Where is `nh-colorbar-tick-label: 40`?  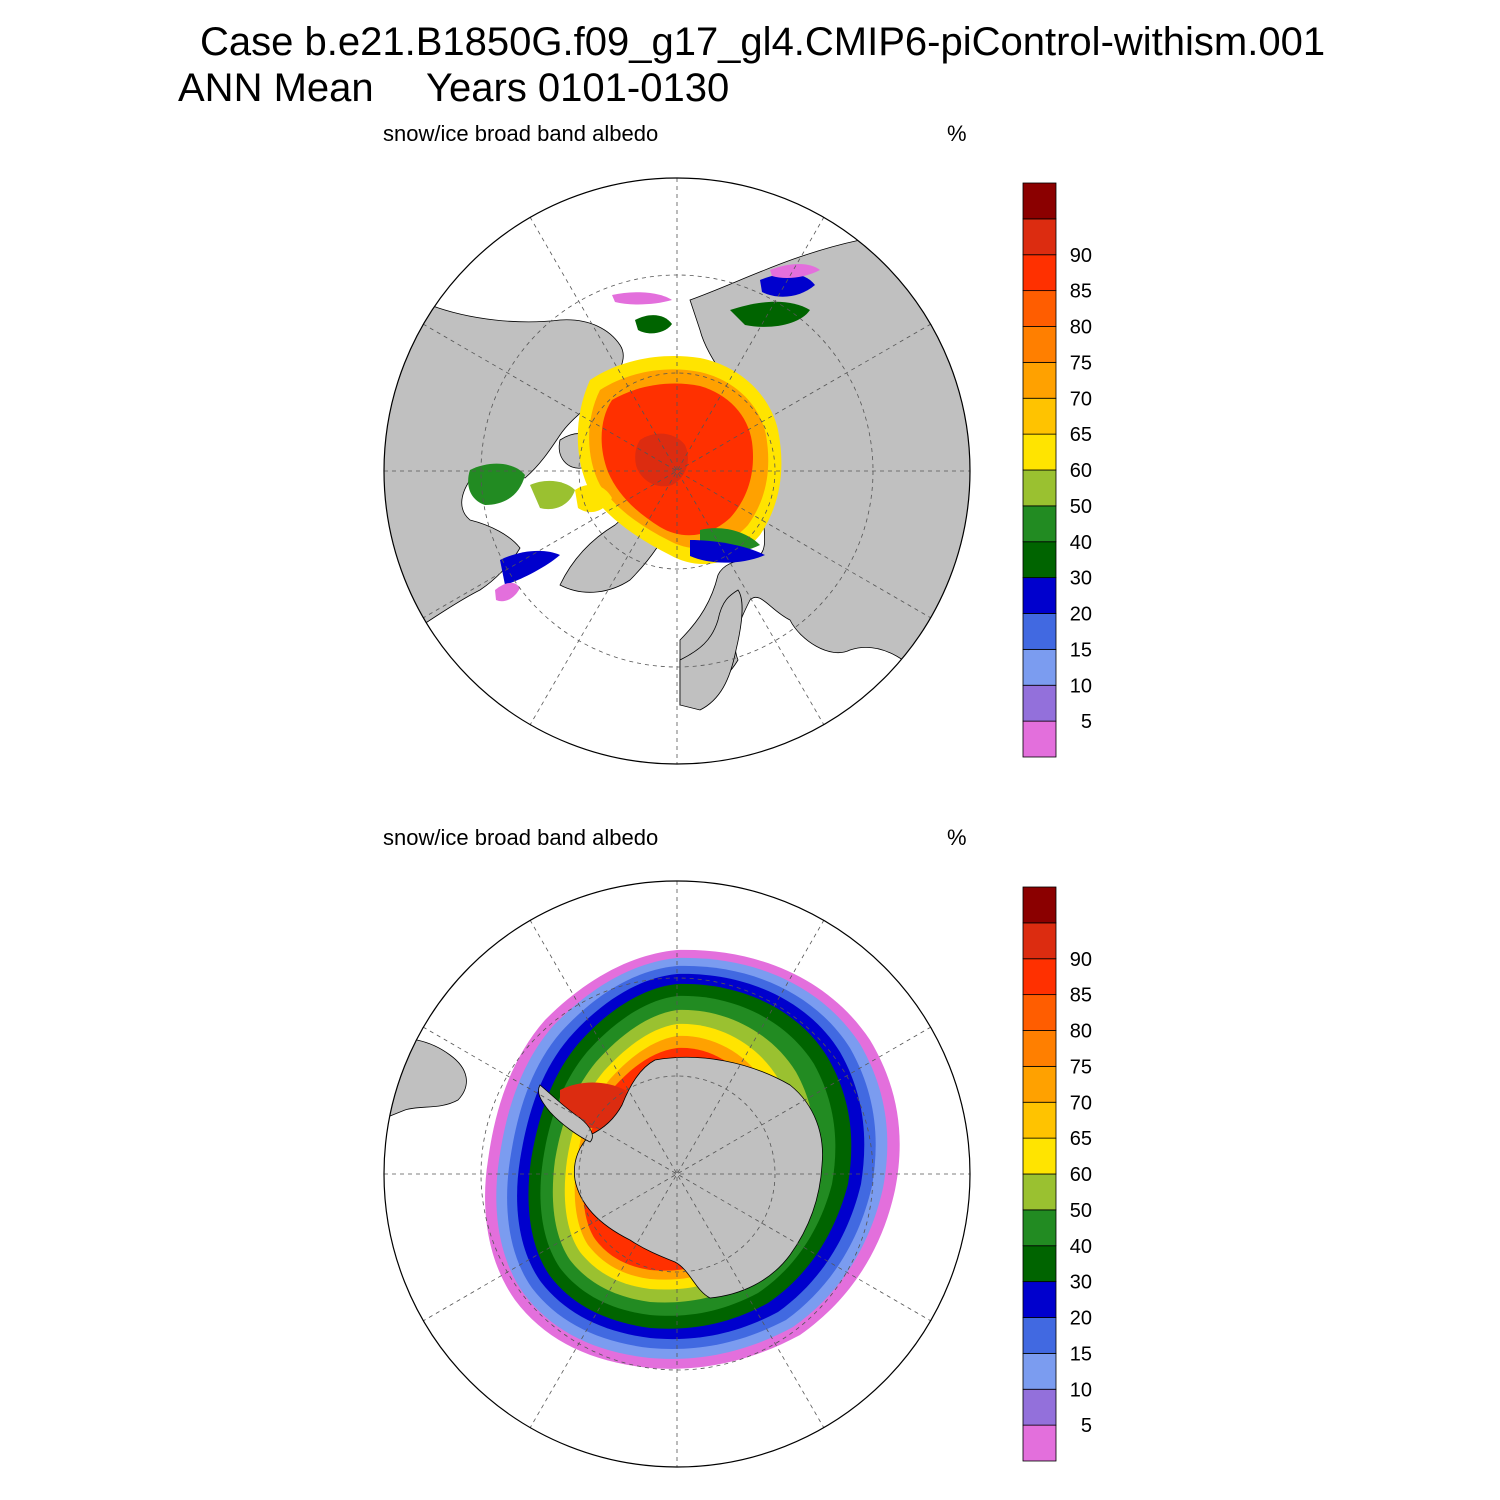
nh-colorbar-tick-label: 40 is located at coordinates (1081, 543).